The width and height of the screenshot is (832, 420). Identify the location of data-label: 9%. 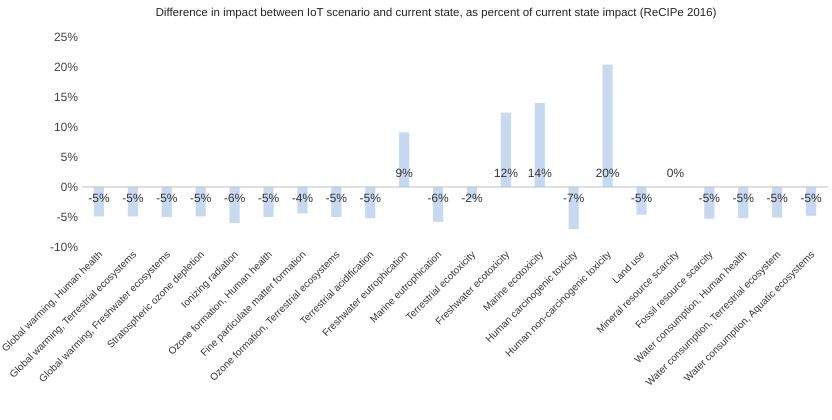
(404, 173).